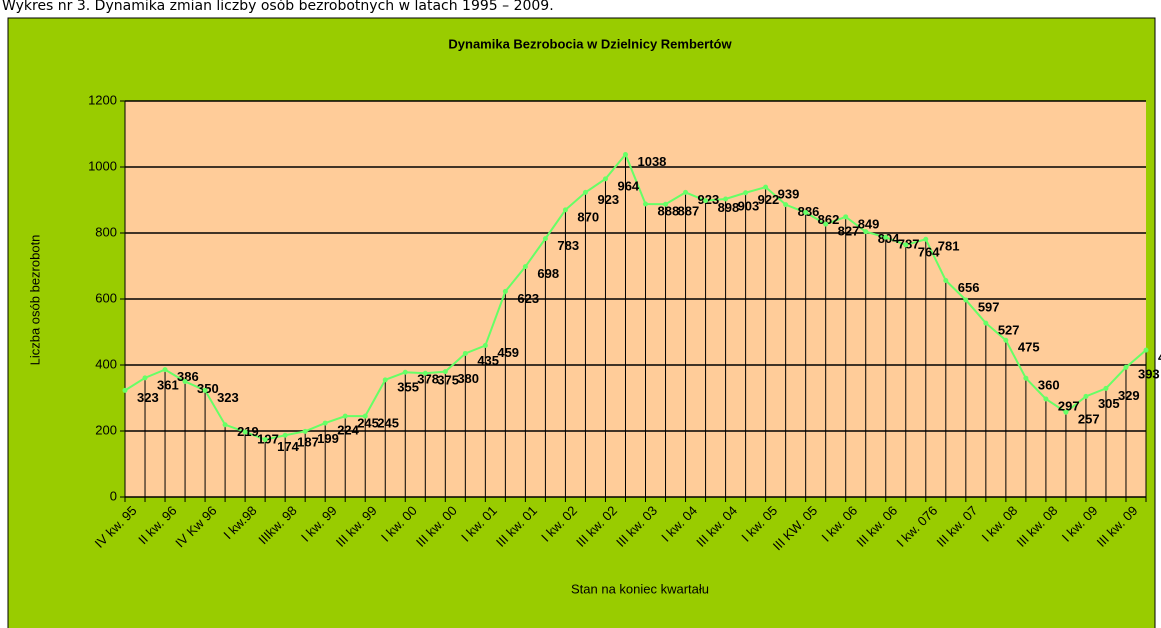 The image size is (1161, 628). What do you see at coordinates (488, 360) in the screenshot?
I see `value-label: 435` at bounding box center [488, 360].